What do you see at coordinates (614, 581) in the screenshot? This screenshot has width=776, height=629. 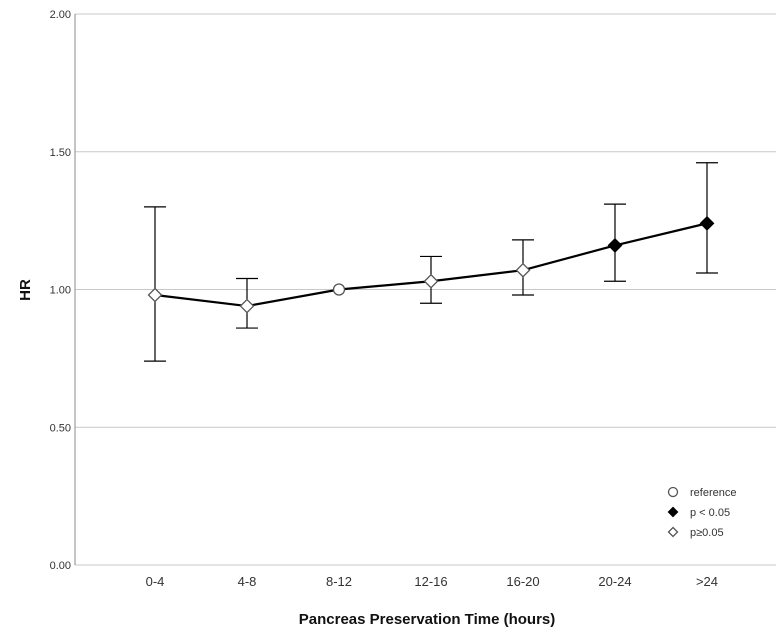 I see `x-tick-label: 20-24` at bounding box center [614, 581].